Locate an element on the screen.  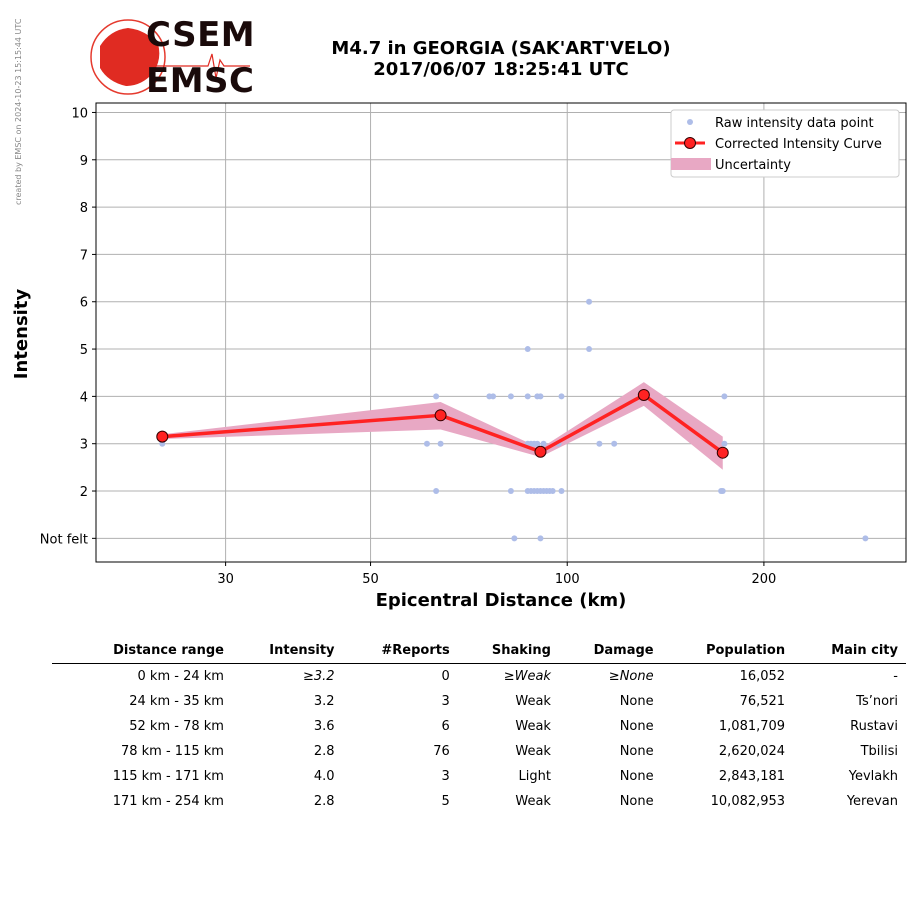
cell-shaking: ≥Weak is located at coordinates (527, 676).